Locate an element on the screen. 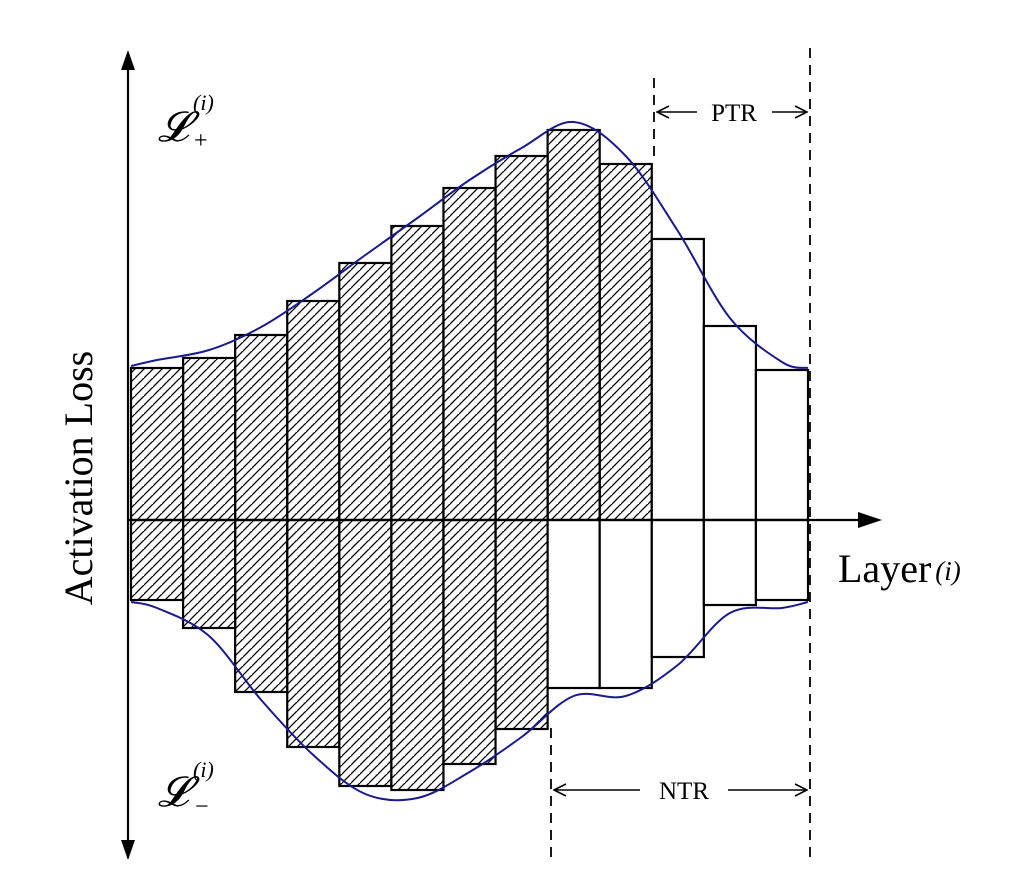 The image size is (1035, 885). y-axis-arrow-up is located at coordinates (128, 60).